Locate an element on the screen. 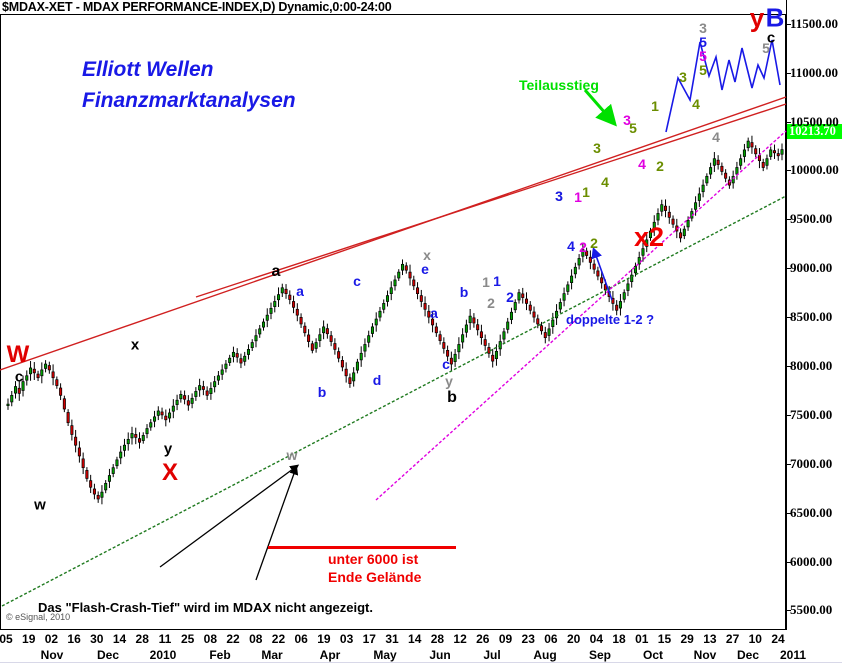 The image size is (842, 664). date-tick-day: 30 is located at coordinates (97, 639).